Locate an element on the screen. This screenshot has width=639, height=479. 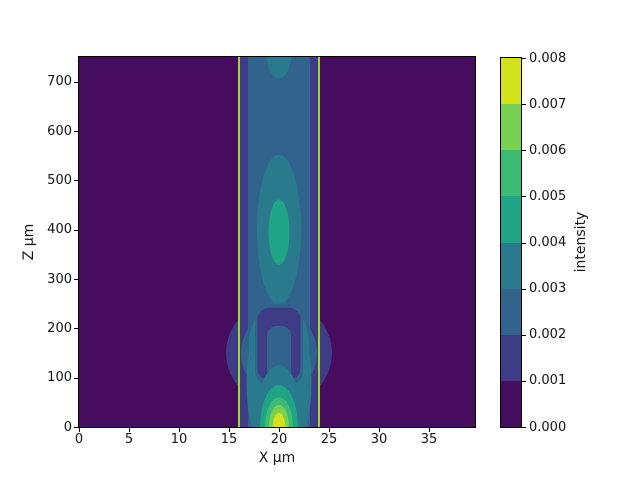
colorbar-tick-label: 0.000 is located at coordinates (548, 427).